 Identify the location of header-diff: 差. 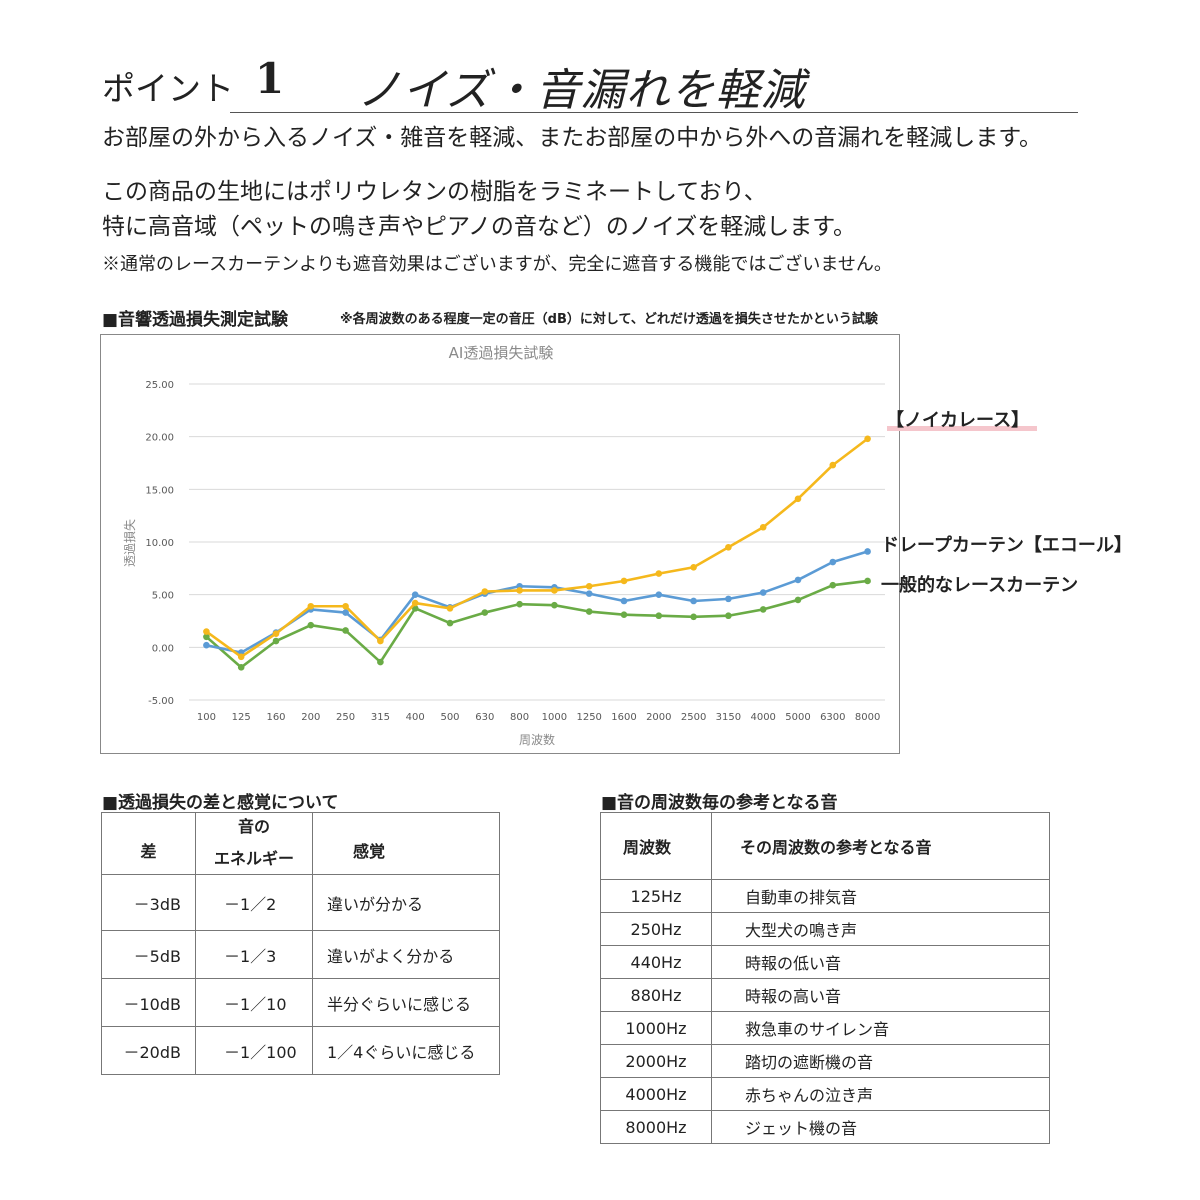
(148, 843).